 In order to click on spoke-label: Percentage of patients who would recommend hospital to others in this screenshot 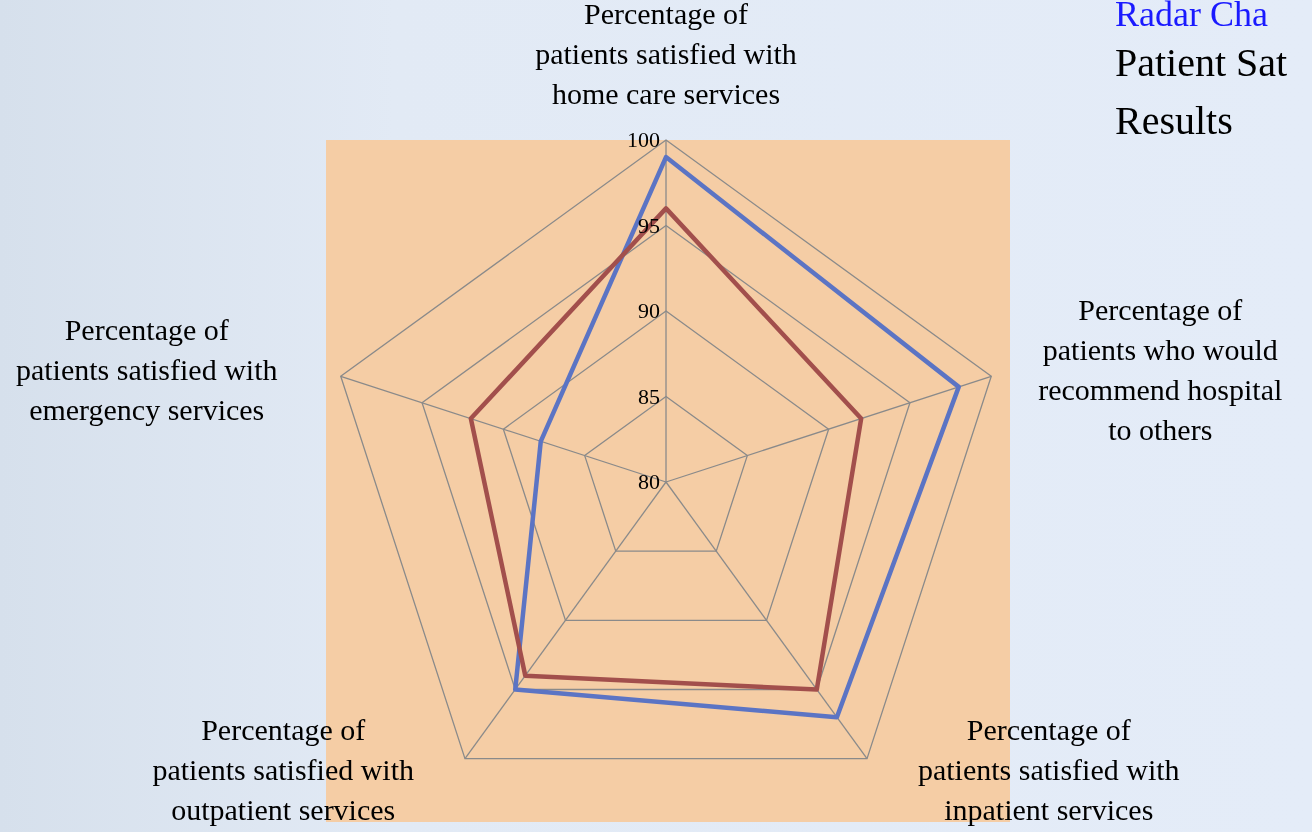, I will do `click(1160, 370)`.